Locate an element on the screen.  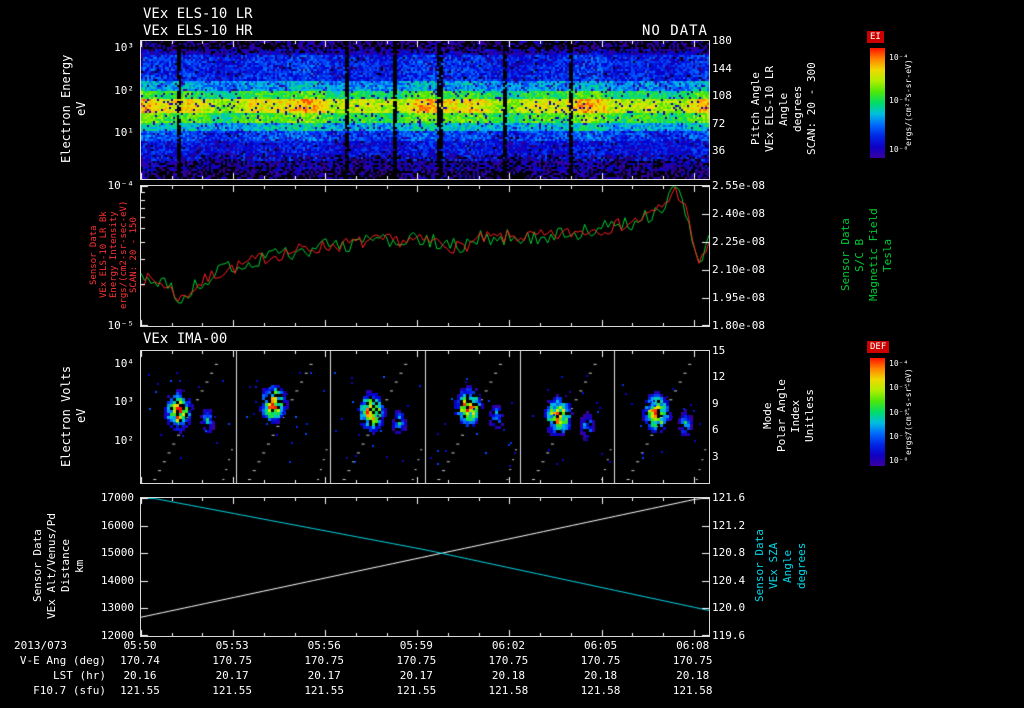
footer-row-label: LST (hr) is located at coordinates (79, 675).